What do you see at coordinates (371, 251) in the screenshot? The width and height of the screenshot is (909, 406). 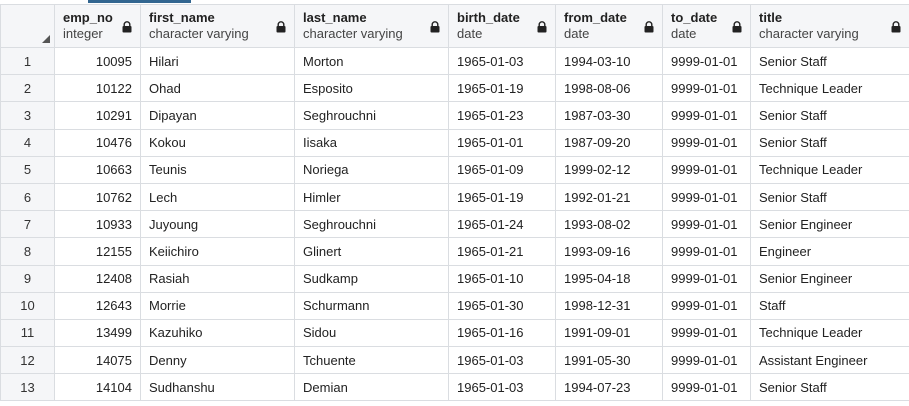 I see `cell-last-name: Glinert` at bounding box center [371, 251].